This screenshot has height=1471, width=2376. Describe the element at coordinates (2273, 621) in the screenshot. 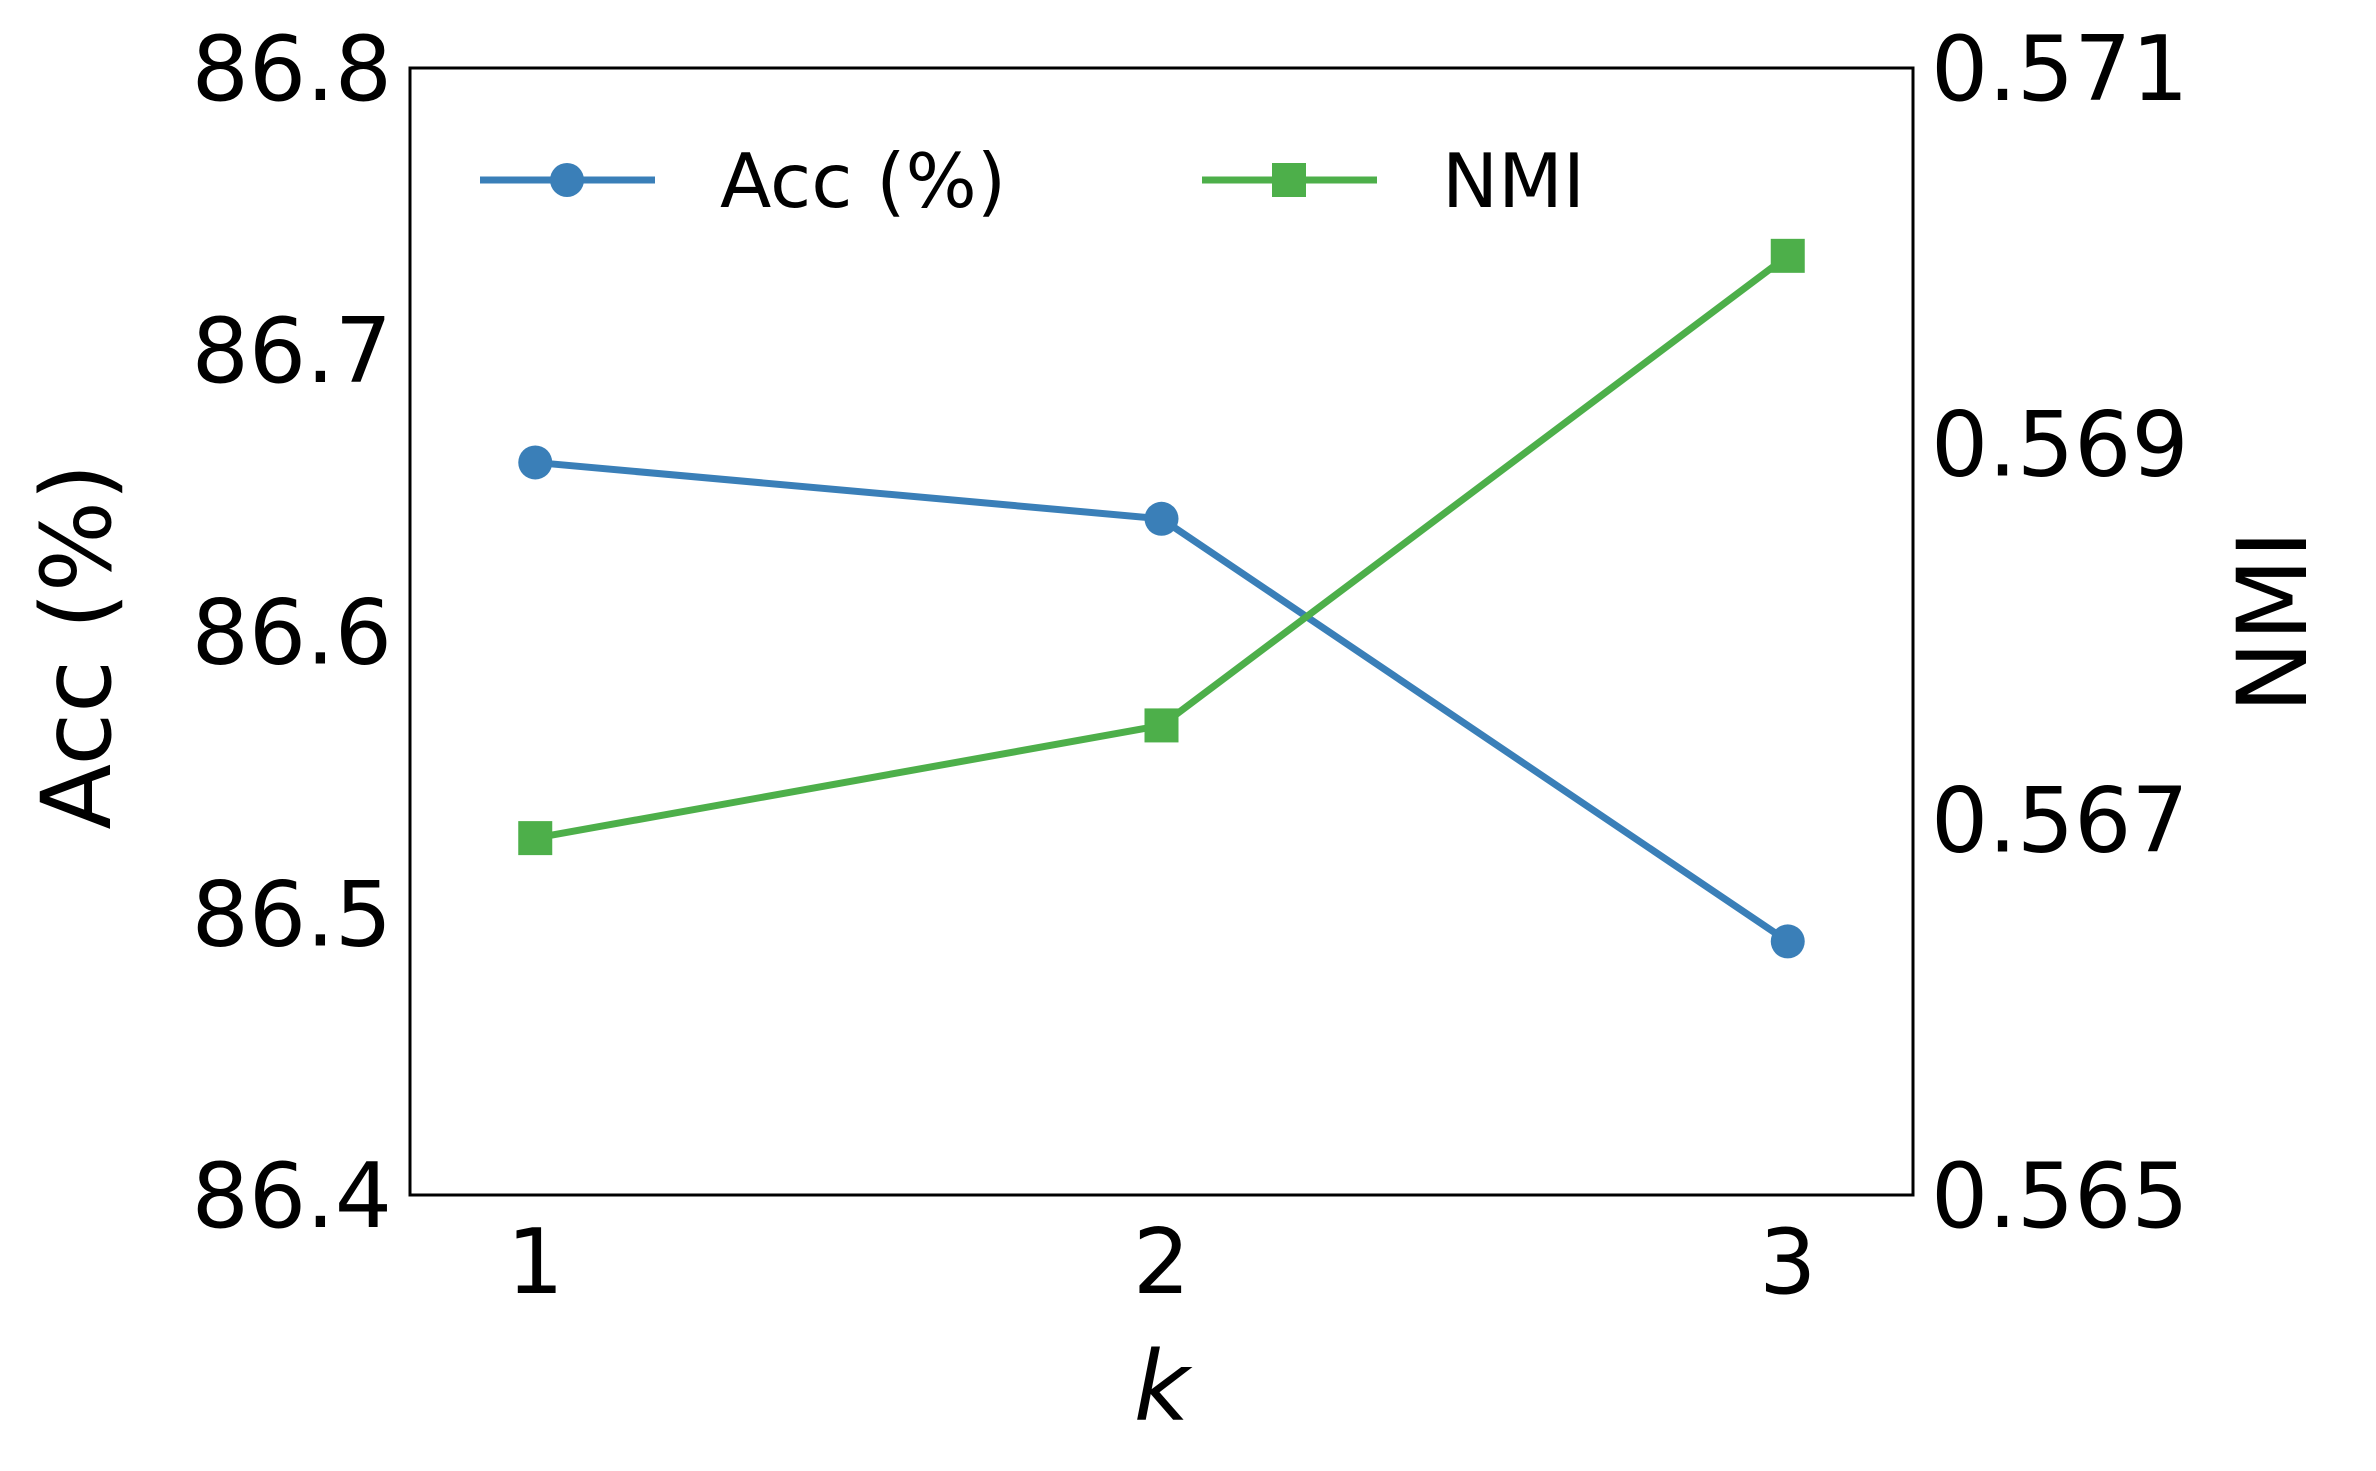

I see `y-right-axis-title: NMI` at that location.